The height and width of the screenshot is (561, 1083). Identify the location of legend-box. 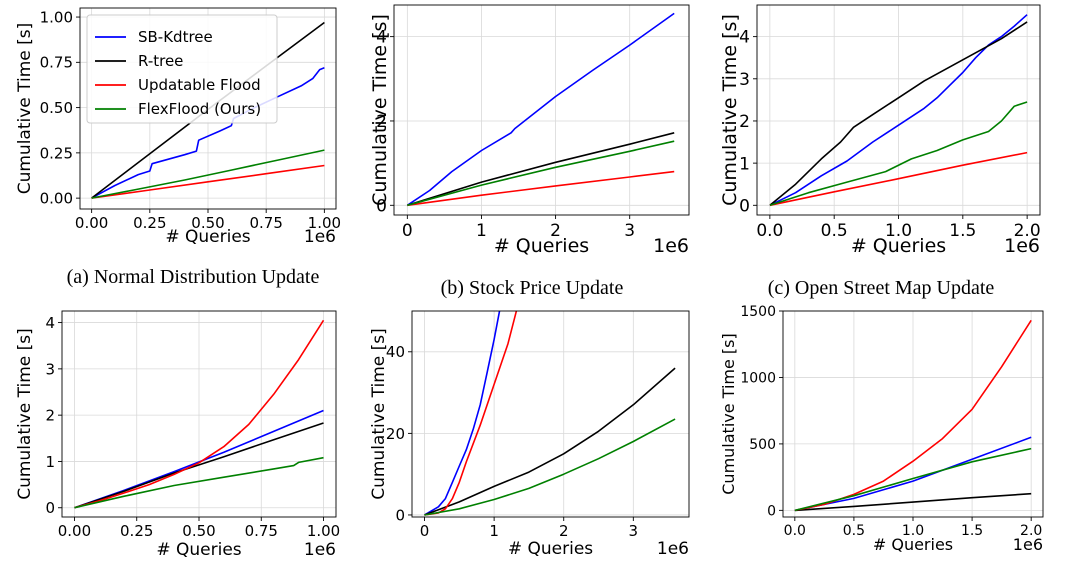
(182, 69).